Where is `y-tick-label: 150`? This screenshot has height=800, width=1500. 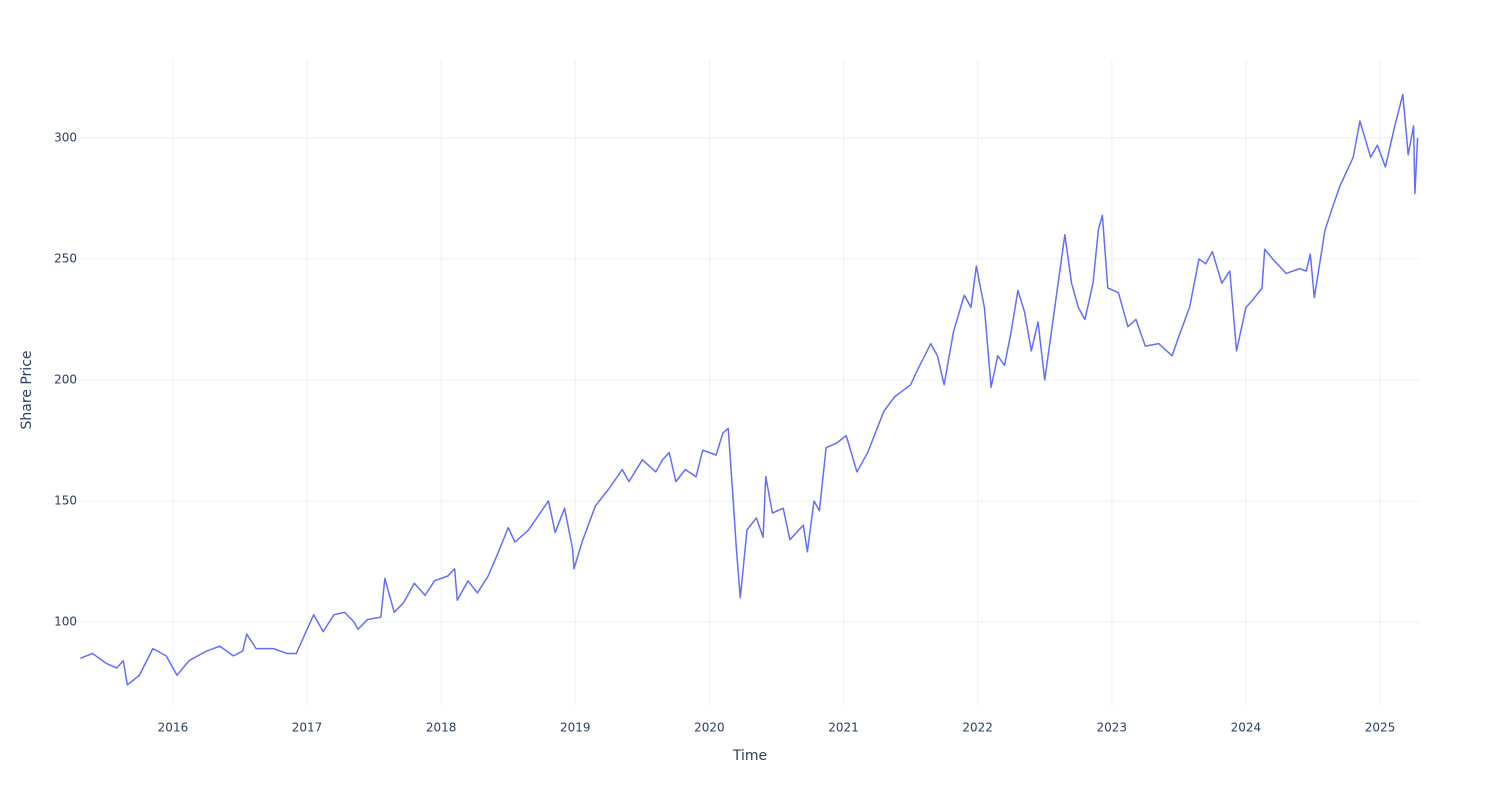 y-tick-label: 150 is located at coordinates (65, 500).